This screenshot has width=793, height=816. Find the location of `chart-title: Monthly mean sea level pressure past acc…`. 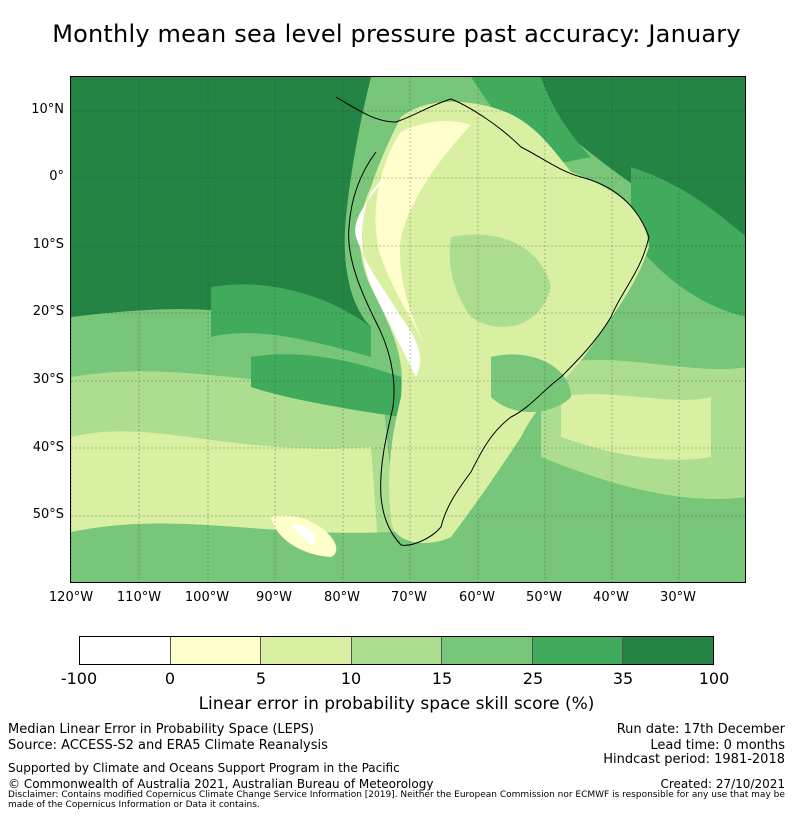

chart-title: Monthly mean sea level pressure past acc… is located at coordinates (396, 34).